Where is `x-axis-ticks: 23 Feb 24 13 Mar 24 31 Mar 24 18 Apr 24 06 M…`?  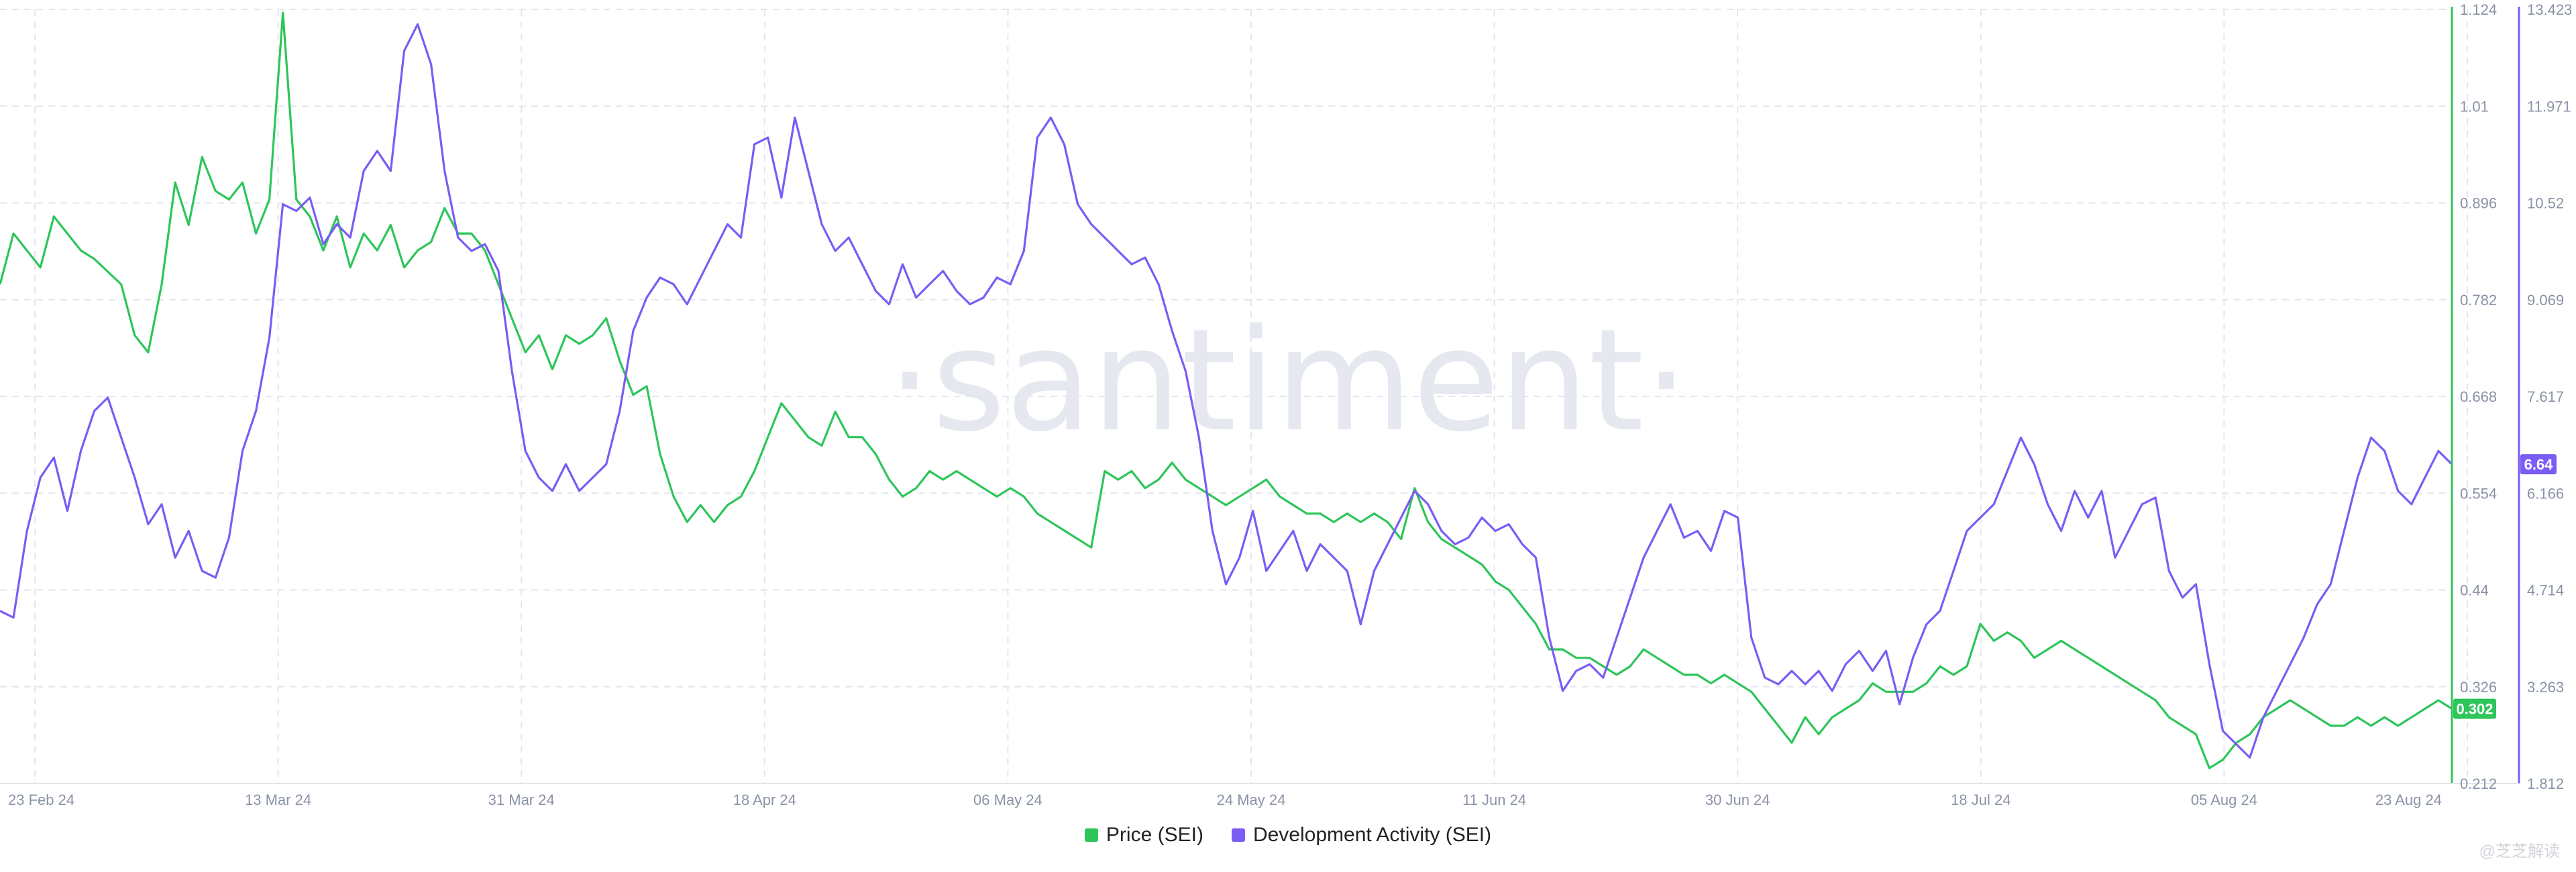 x-axis-ticks: 23 Feb 24 13 Mar 24 31 Mar 24 18 Apr 24 06 M… is located at coordinates (1225, 800).